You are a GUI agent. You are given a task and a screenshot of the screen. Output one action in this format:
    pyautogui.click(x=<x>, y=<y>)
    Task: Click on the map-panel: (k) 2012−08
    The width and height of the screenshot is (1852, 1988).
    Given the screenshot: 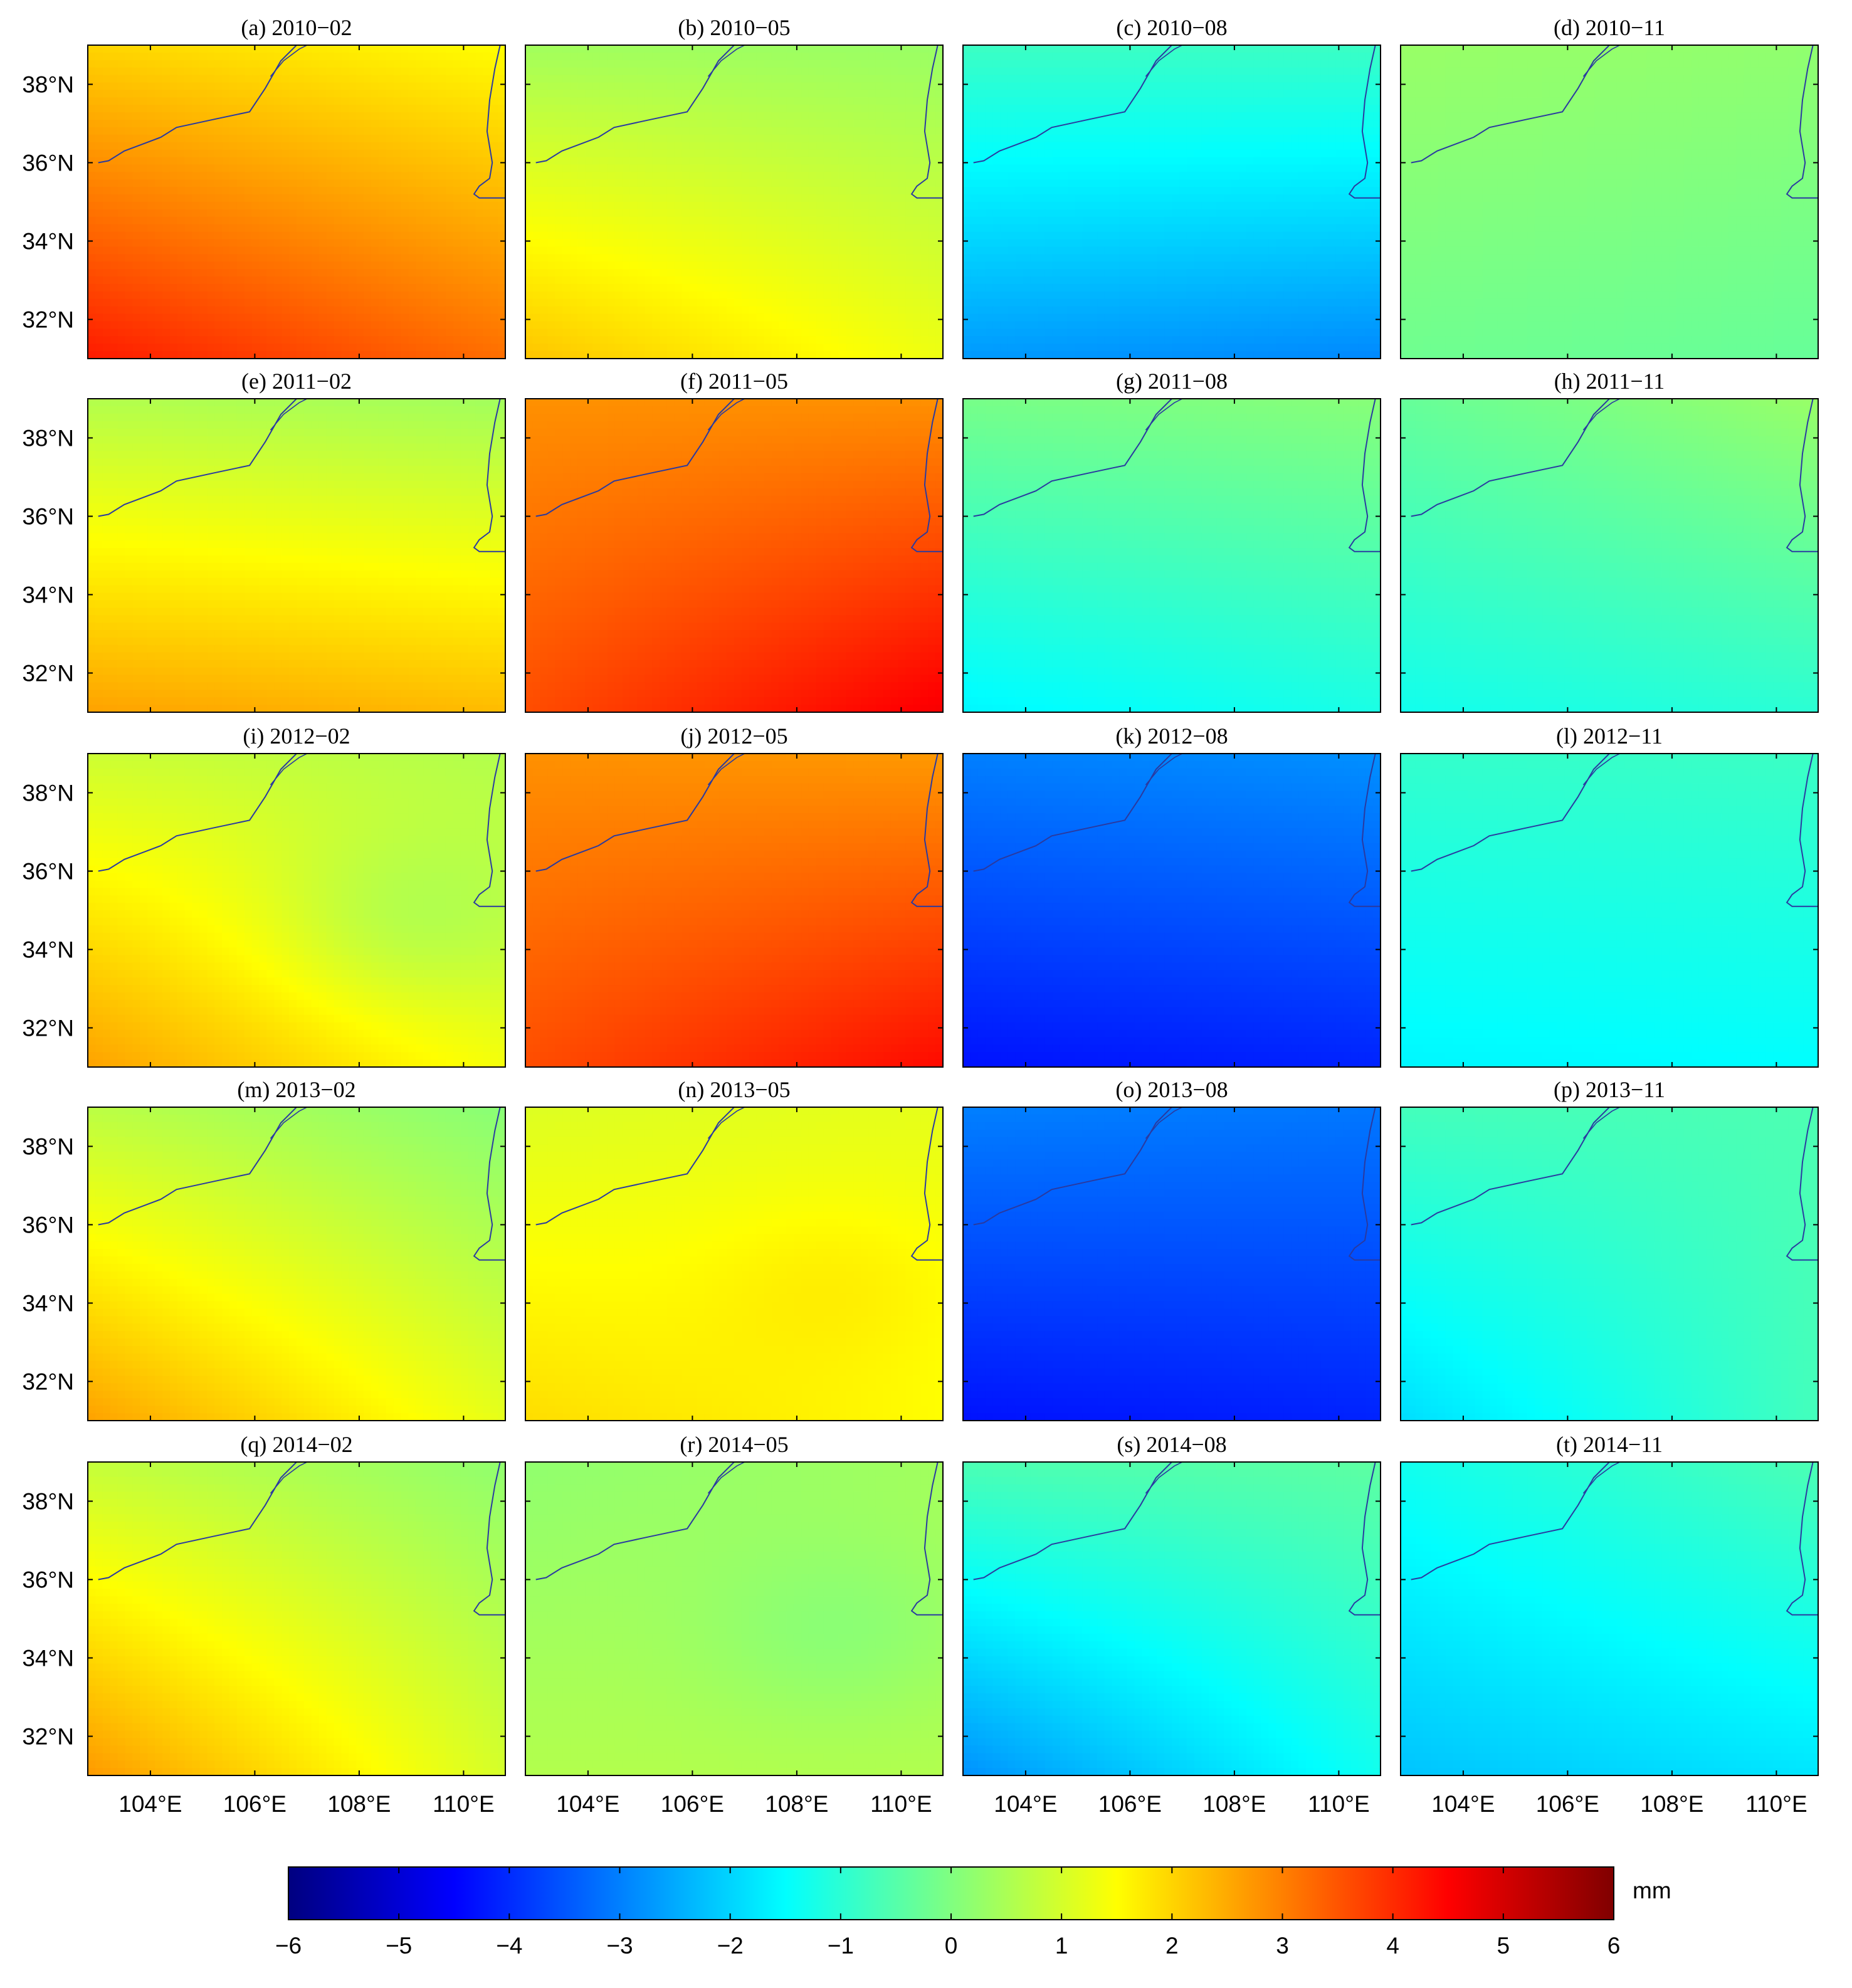 What is the action you would take?
    pyautogui.click(x=1171, y=895)
    